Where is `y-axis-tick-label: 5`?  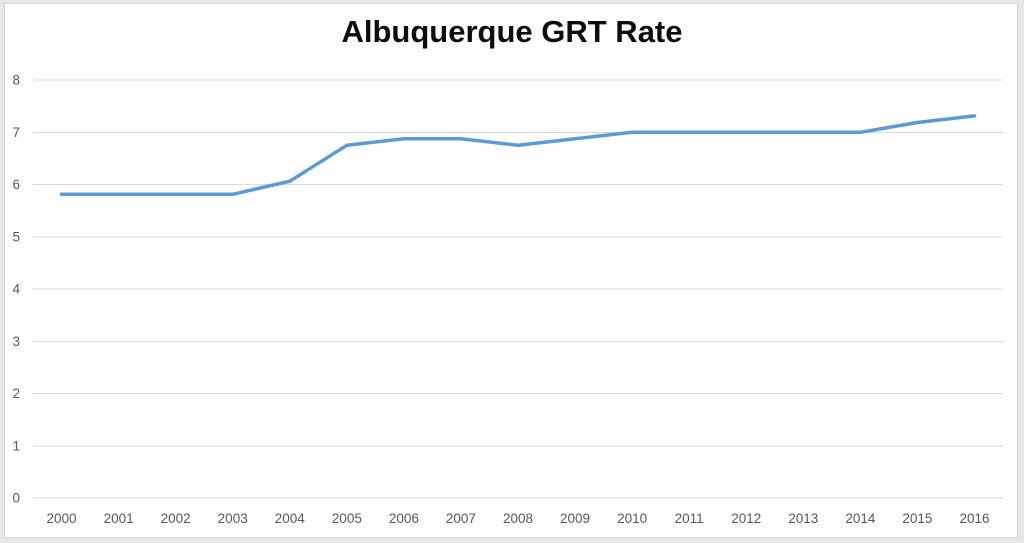
y-axis-tick-label: 5 is located at coordinates (16, 236).